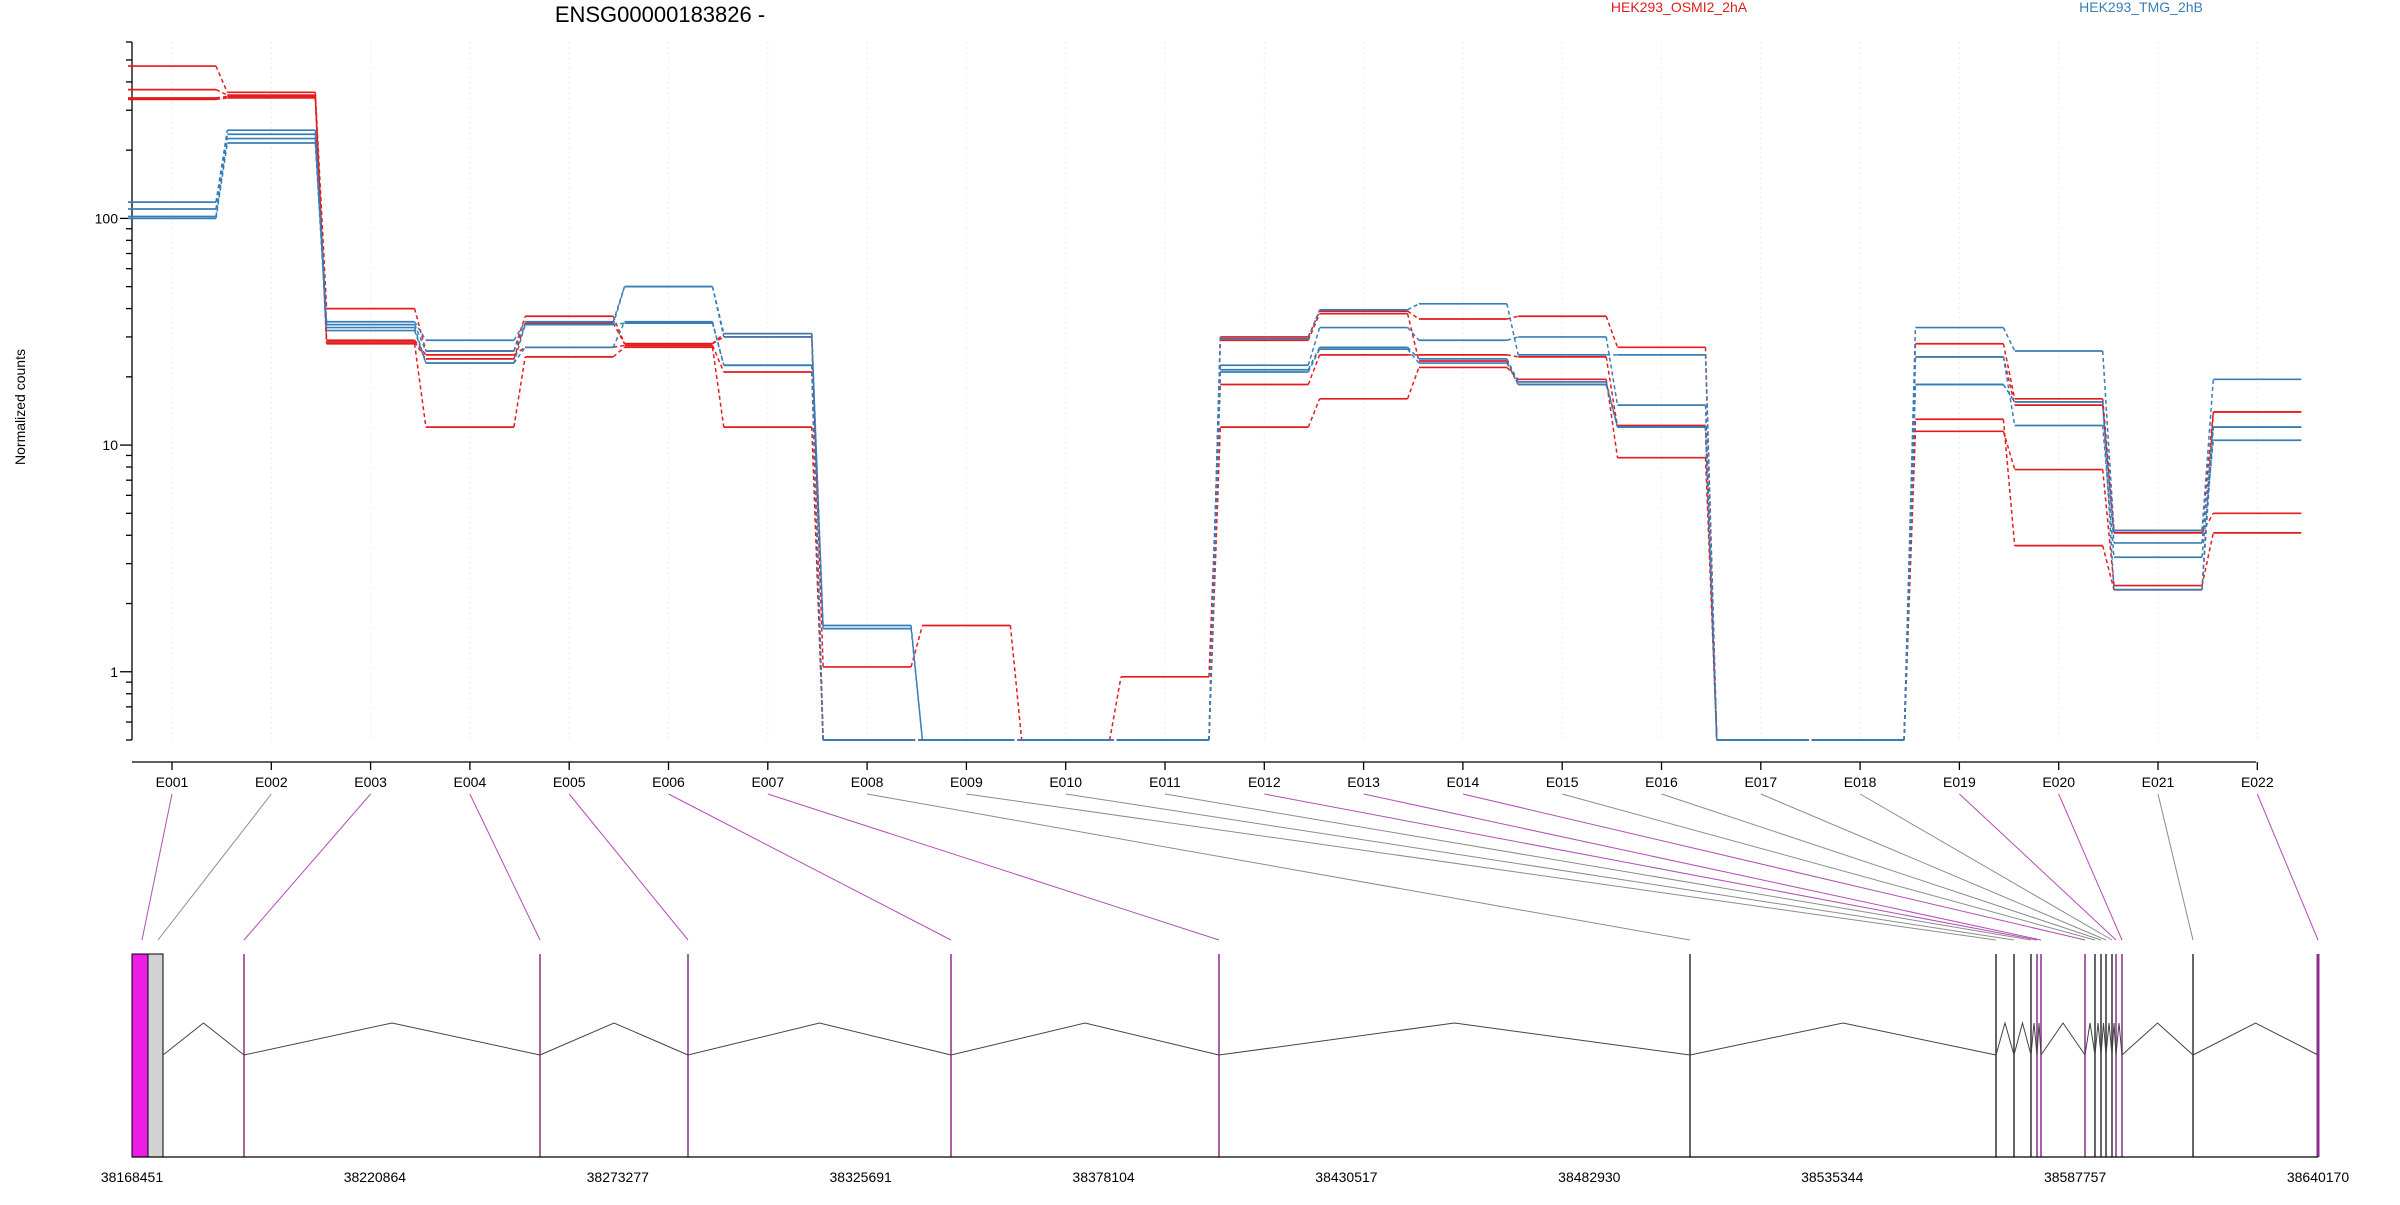  Describe the element at coordinates (966, 782) in the screenshot. I see `x-tick-label-E009: E009` at that location.